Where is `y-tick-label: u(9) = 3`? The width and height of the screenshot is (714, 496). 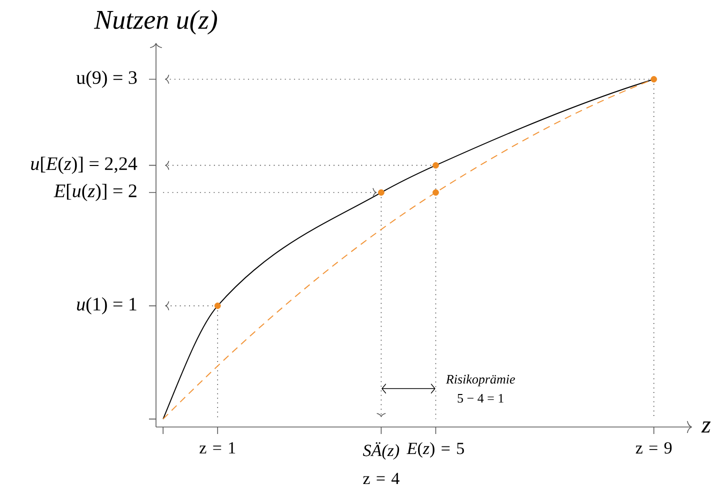
y-tick-label: u(9) = 3 is located at coordinates (106, 79).